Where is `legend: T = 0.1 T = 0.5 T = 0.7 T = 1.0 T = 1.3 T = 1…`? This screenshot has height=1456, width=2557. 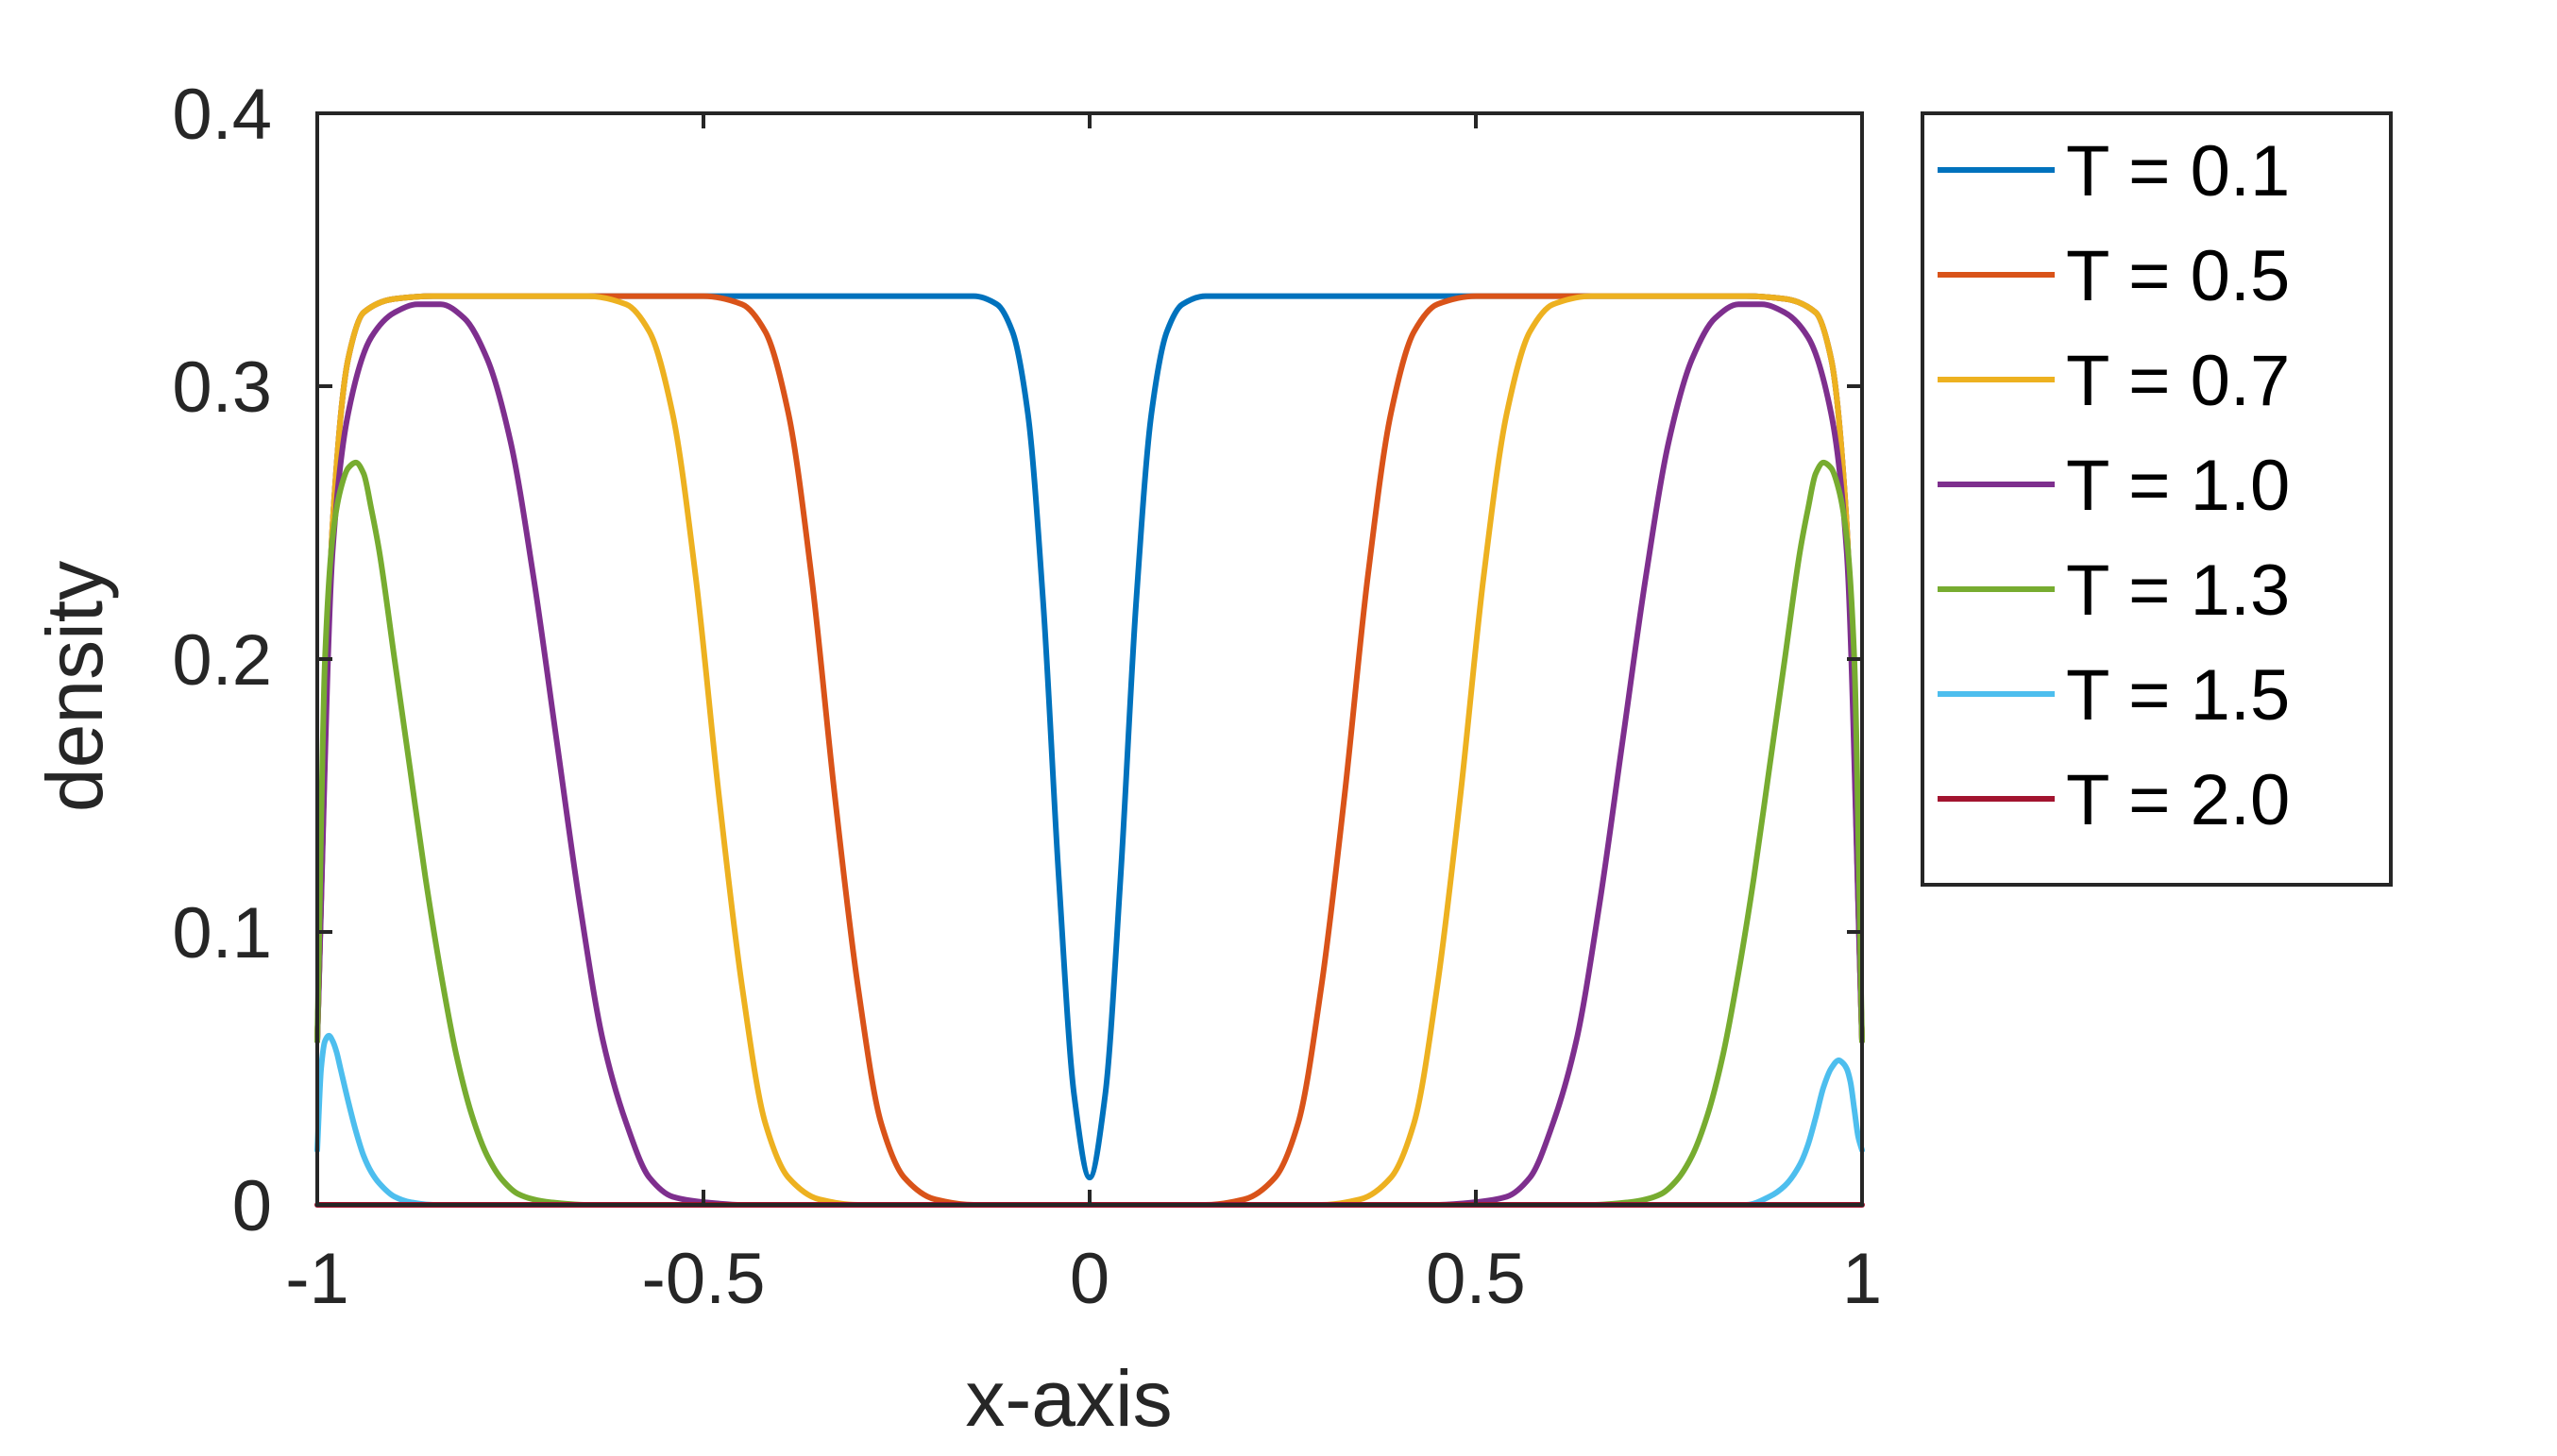
legend: T = 0.1 T = 0.5 T = 0.7 T = 1.0 T = 1.3 T = 1… is located at coordinates (2157, 499).